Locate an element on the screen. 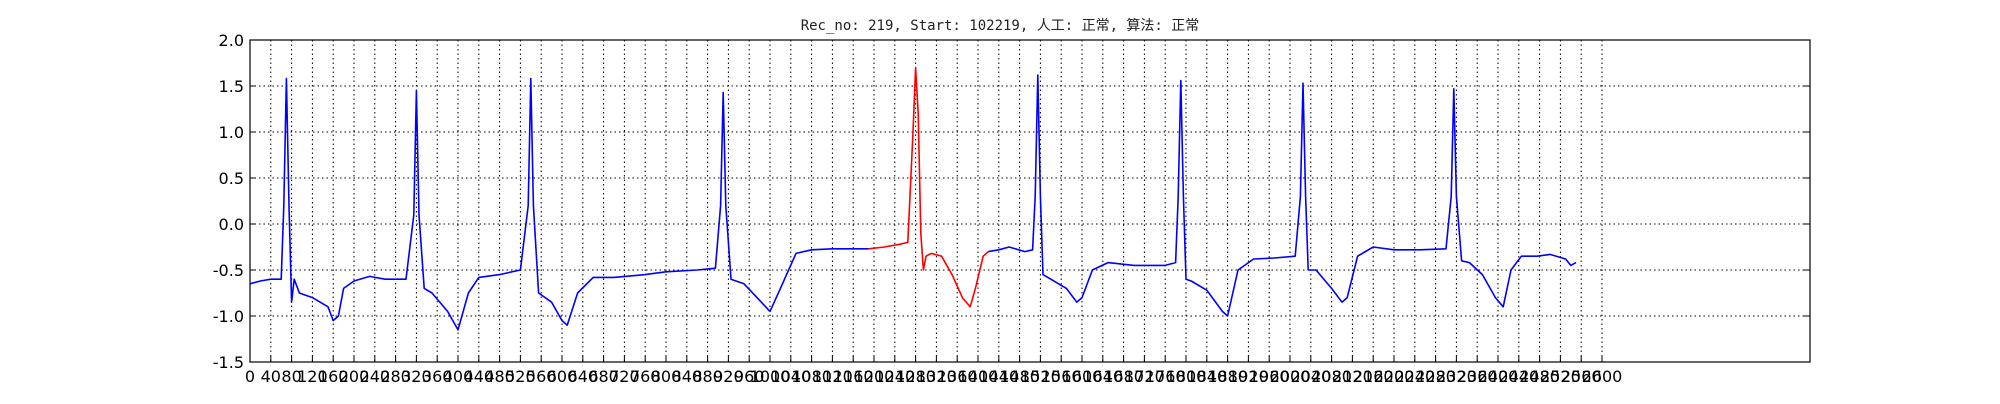 The width and height of the screenshot is (2000, 404). x-tick-label: 880 is located at coordinates (707, 376).